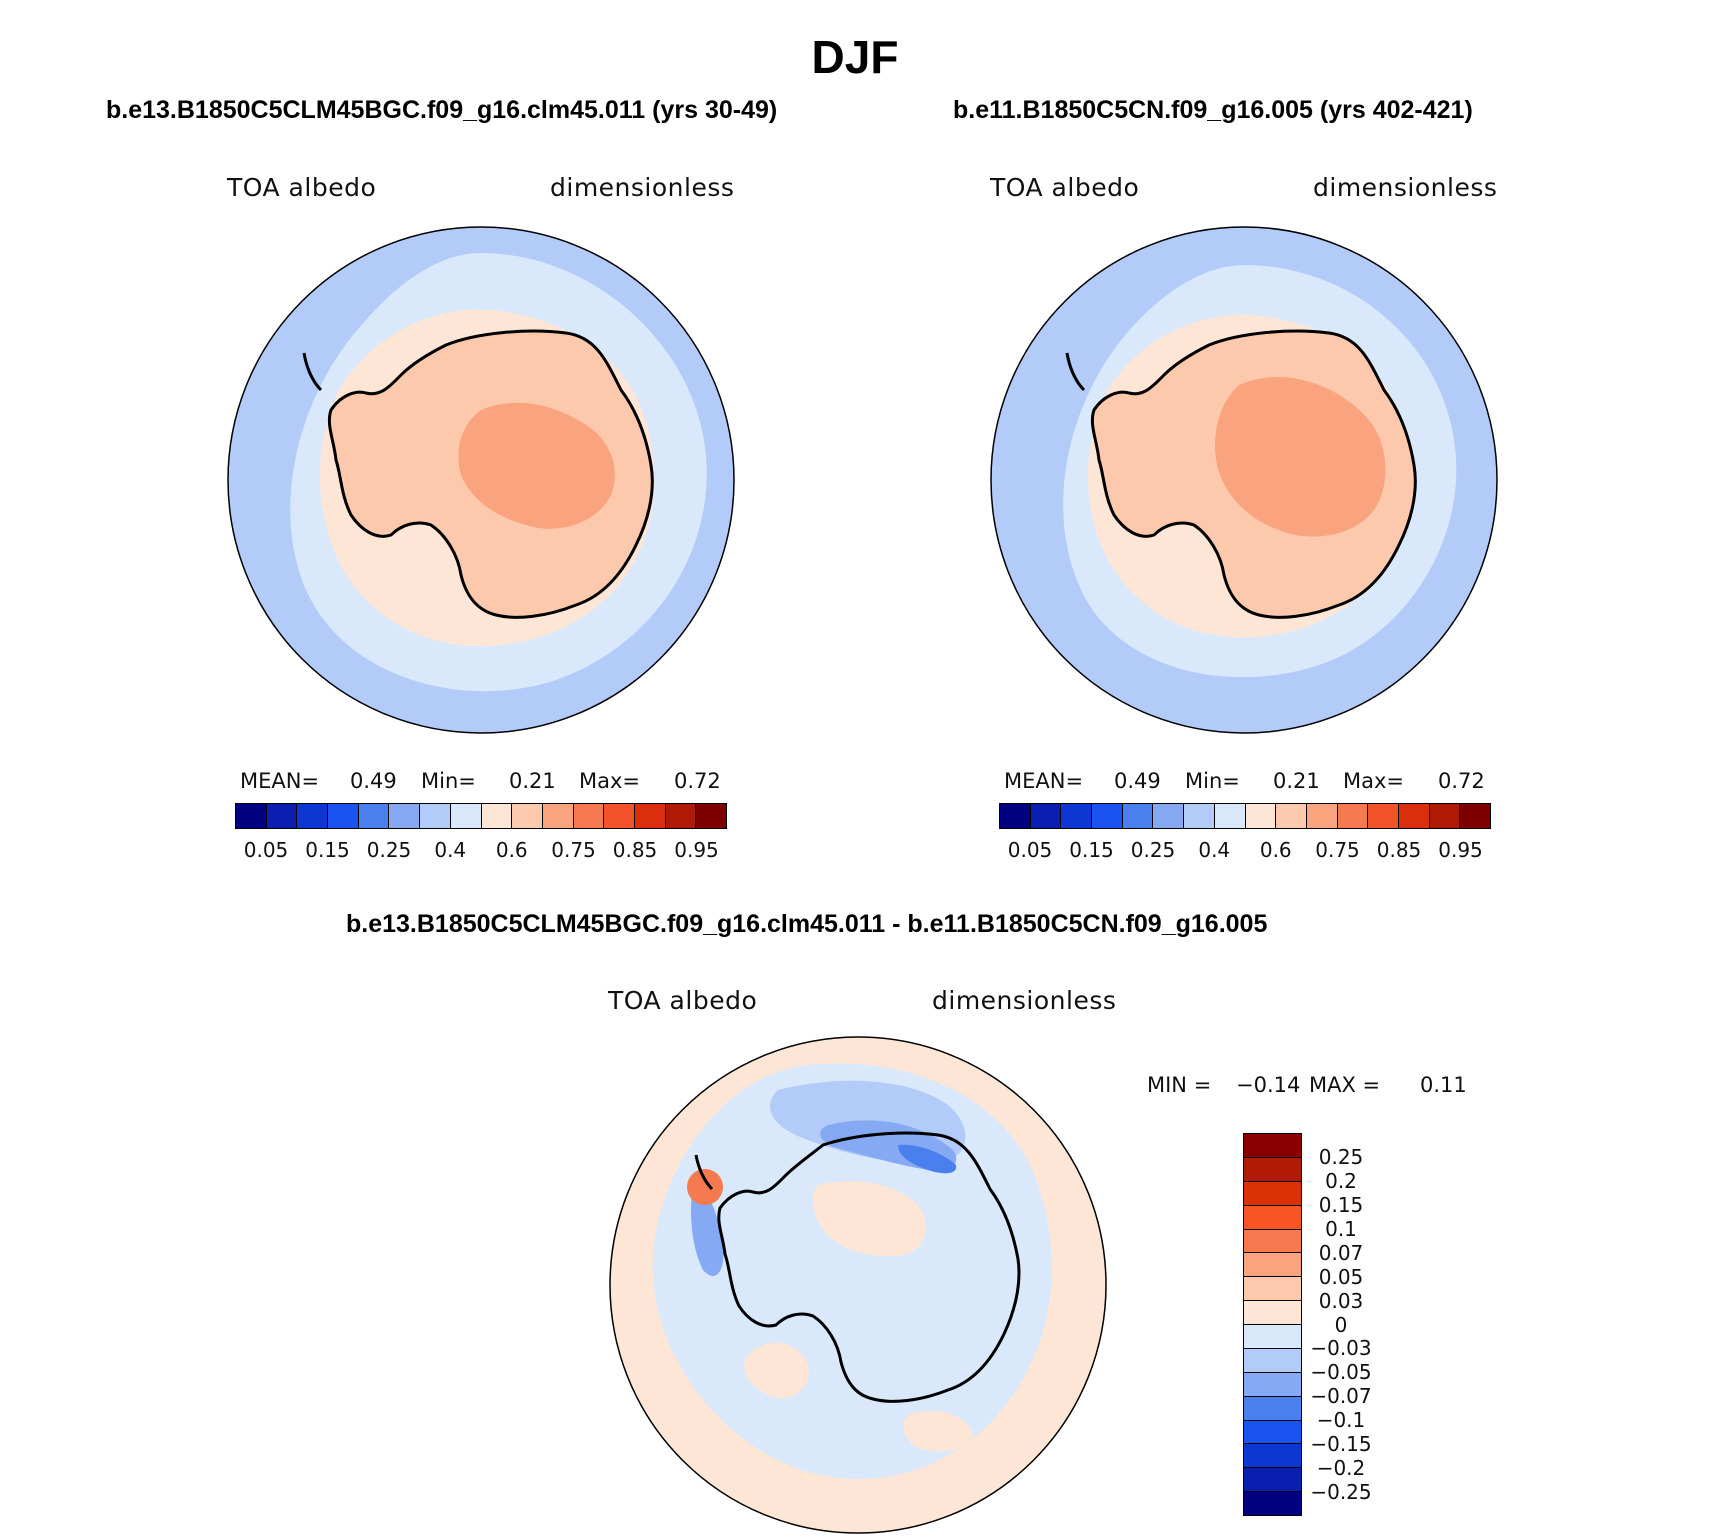 The height and width of the screenshot is (1536, 1710). What do you see at coordinates (573, 850) in the screenshot?
I see `colorbar-tick-label: 0.75` at bounding box center [573, 850].